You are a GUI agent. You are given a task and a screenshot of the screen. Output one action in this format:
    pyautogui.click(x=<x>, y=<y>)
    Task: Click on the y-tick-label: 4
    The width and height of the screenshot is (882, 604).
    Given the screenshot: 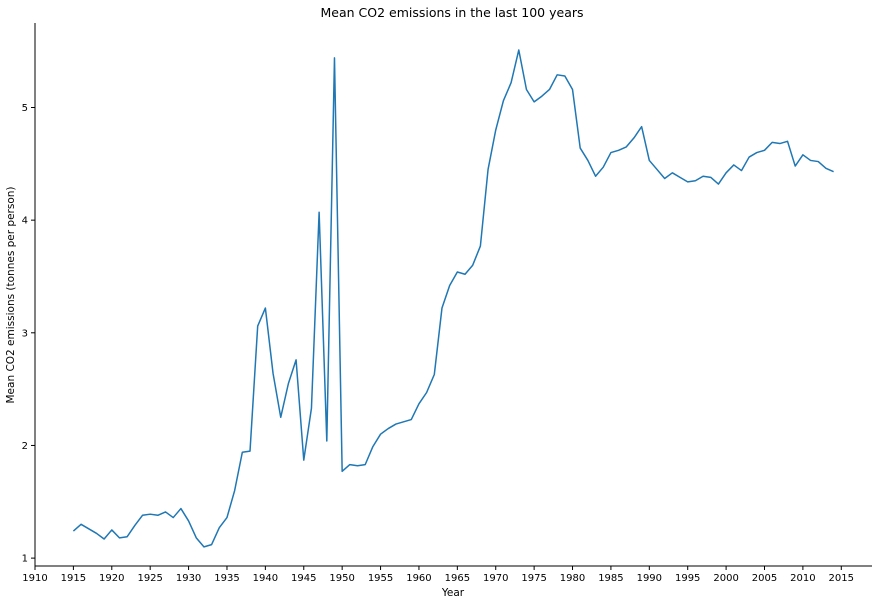 What is the action you would take?
    pyautogui.click(x=25, y=221)
    